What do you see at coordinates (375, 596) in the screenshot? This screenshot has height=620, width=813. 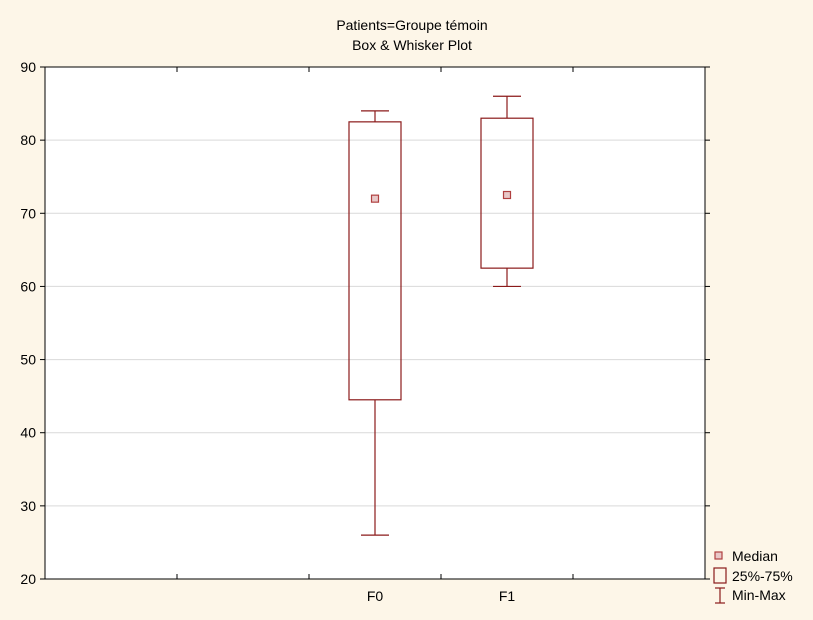 I see `x-tick-label: F0` at bounding box center [375, 596].